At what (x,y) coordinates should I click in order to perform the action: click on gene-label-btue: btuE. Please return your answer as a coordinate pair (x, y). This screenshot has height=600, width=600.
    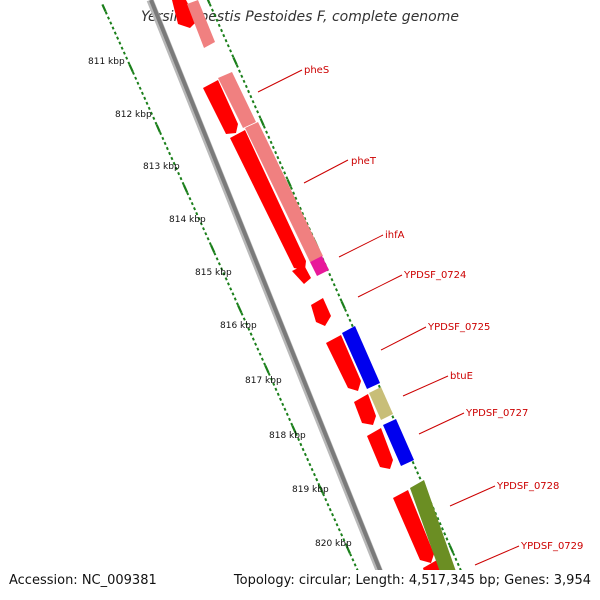
    Looking at the image, I should click on (461, 376).